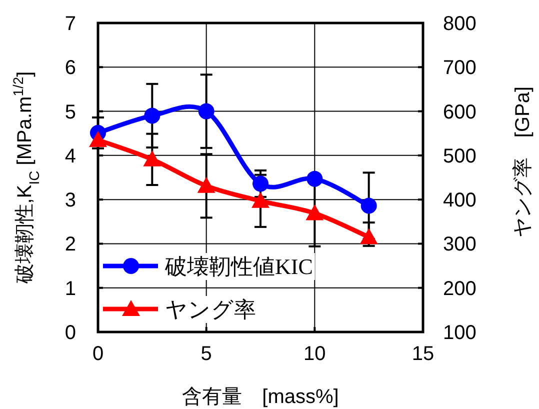  What do you see at coordinates (70, 156) in the screenshot?
I see `y-tick-label: 4` at bounding box center [70, 156].